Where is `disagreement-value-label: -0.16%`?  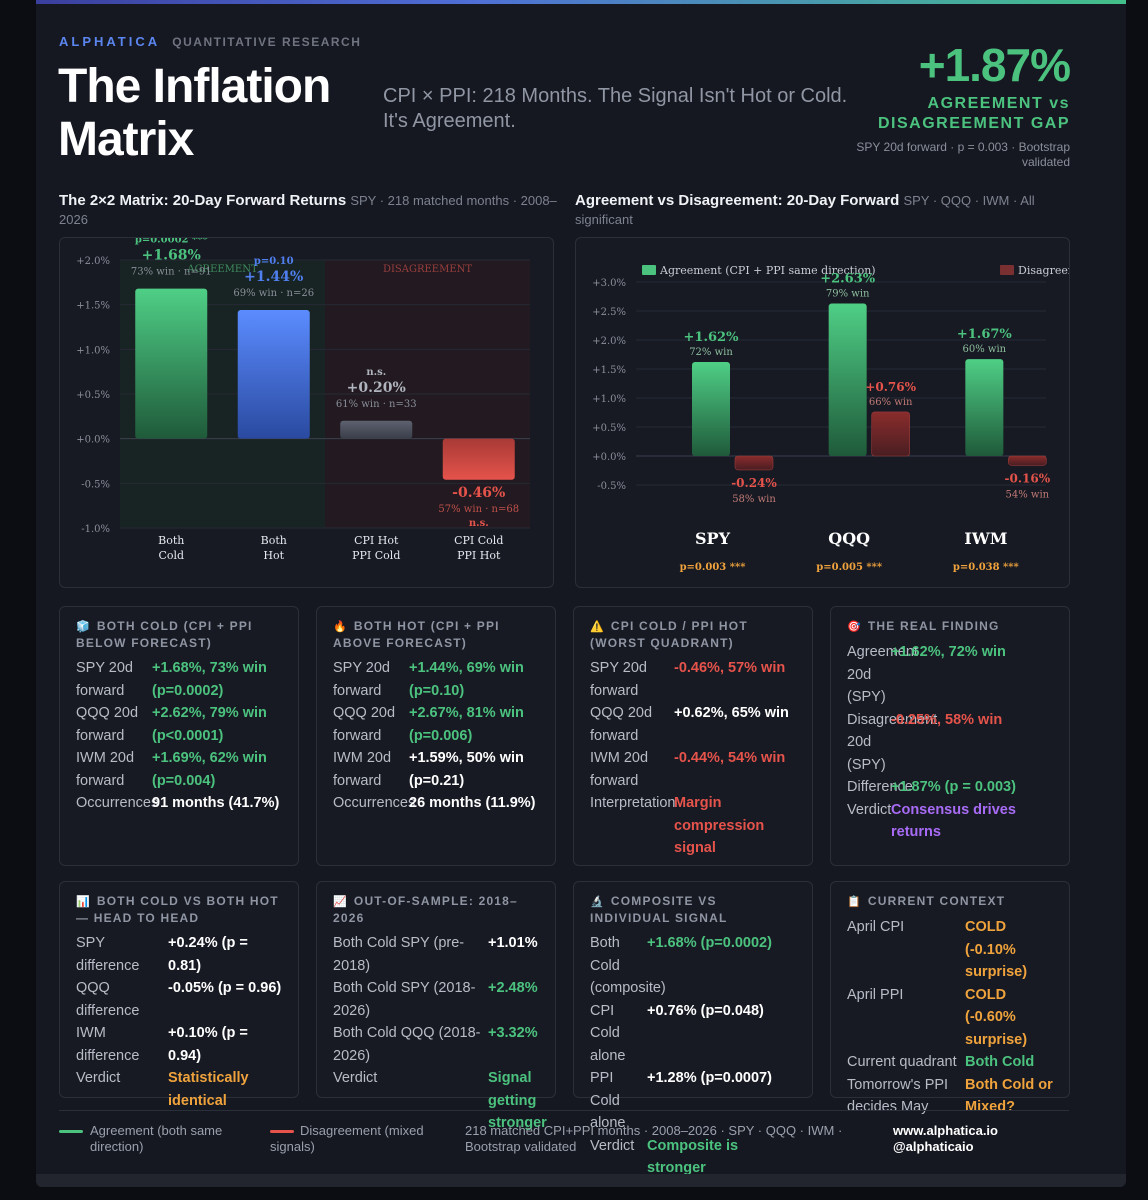
disagreement-value-label: -0.16% is located at coordinates (1028, 478).